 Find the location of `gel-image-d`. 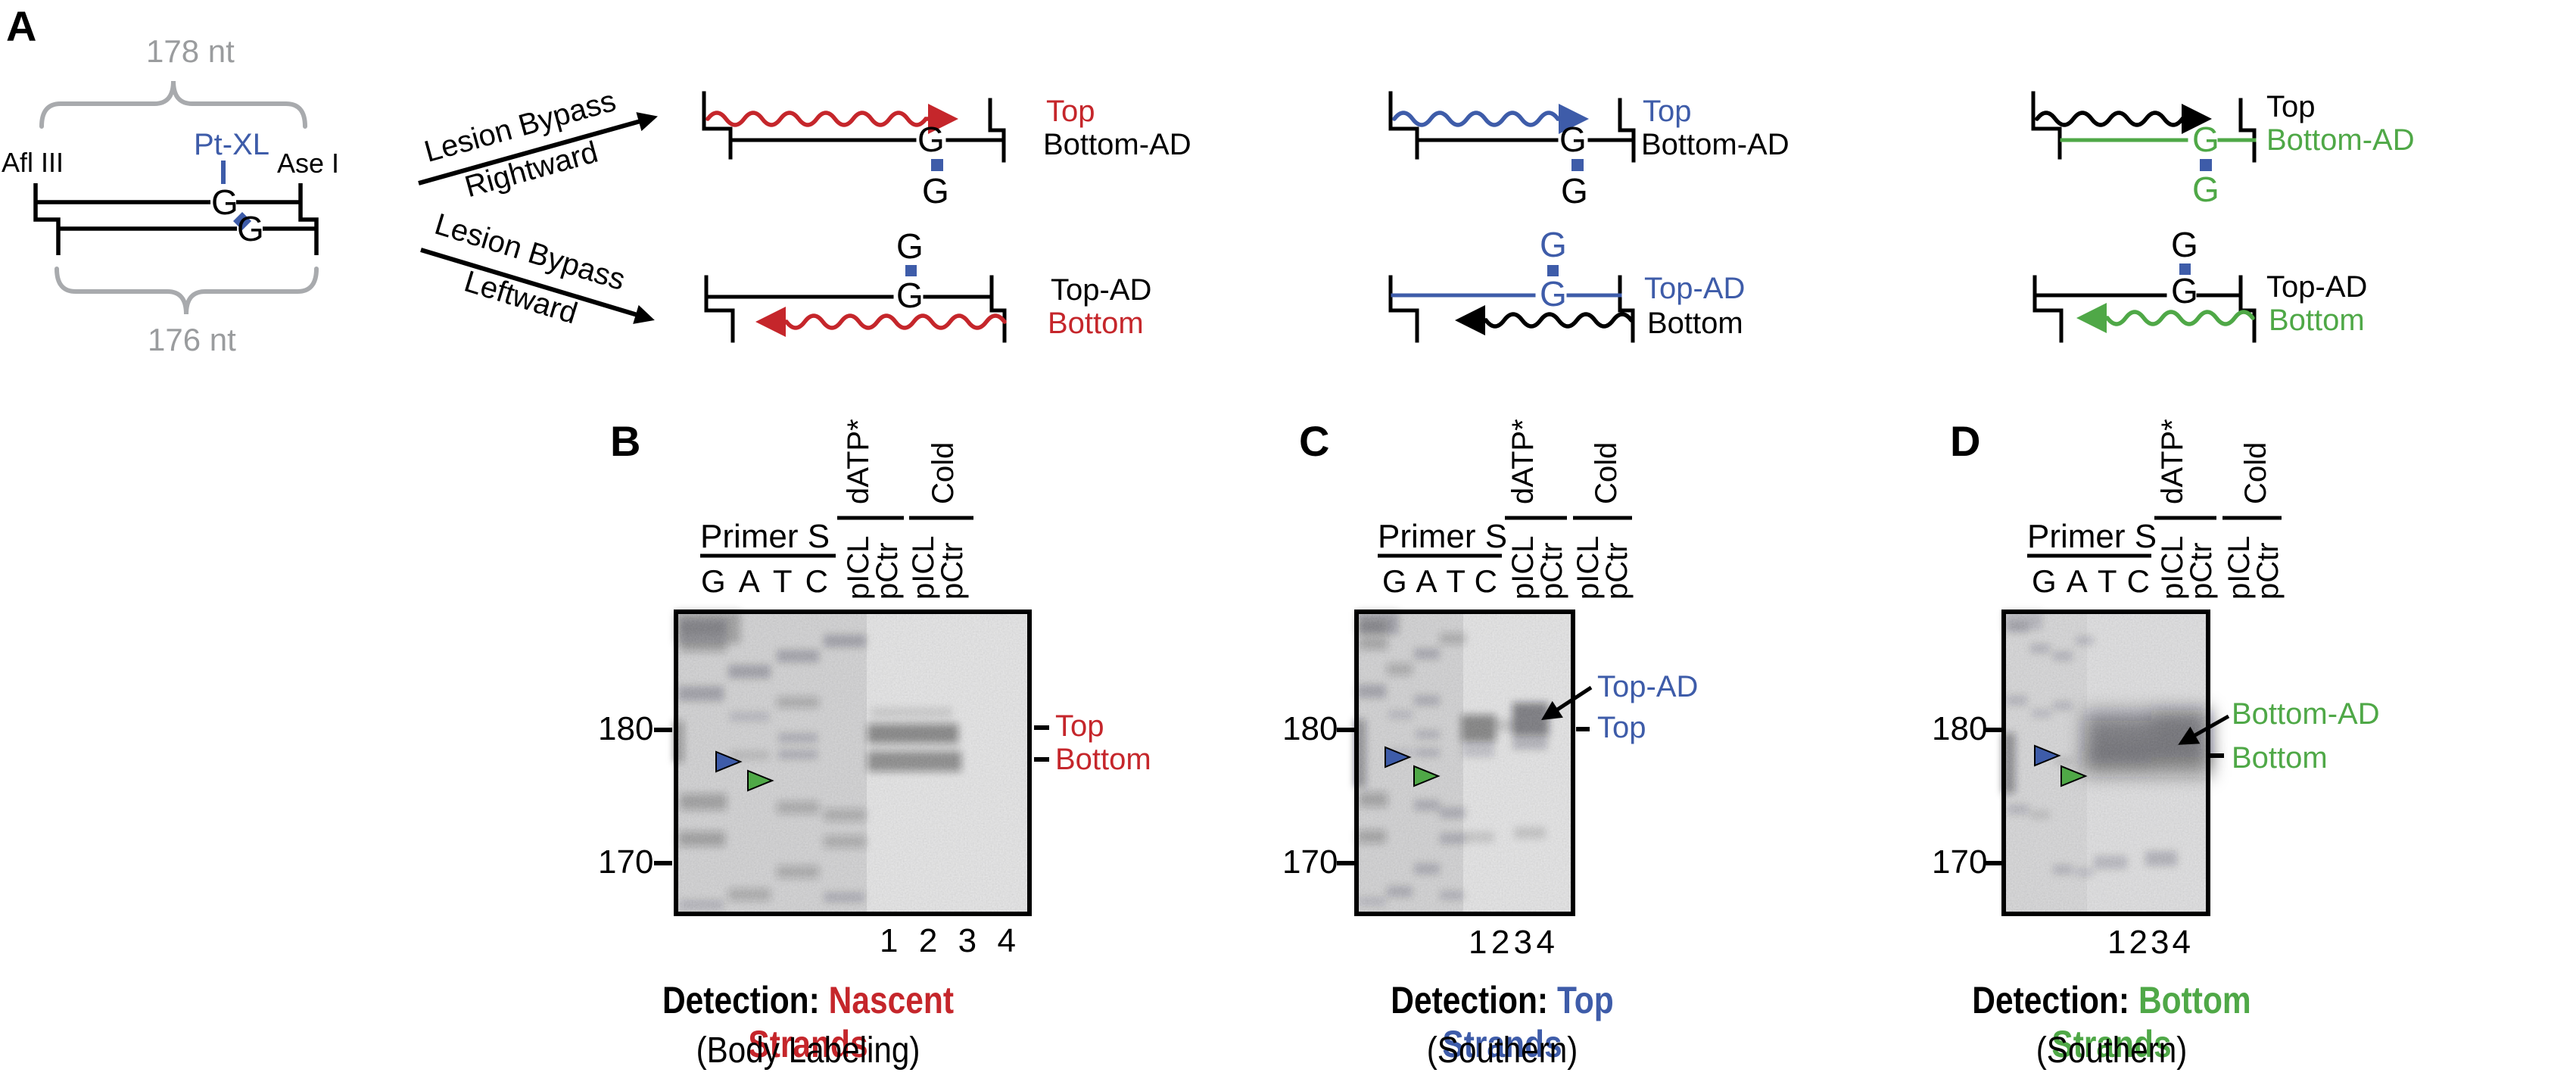

gel-image-d is located at coordinates (2132, 716).